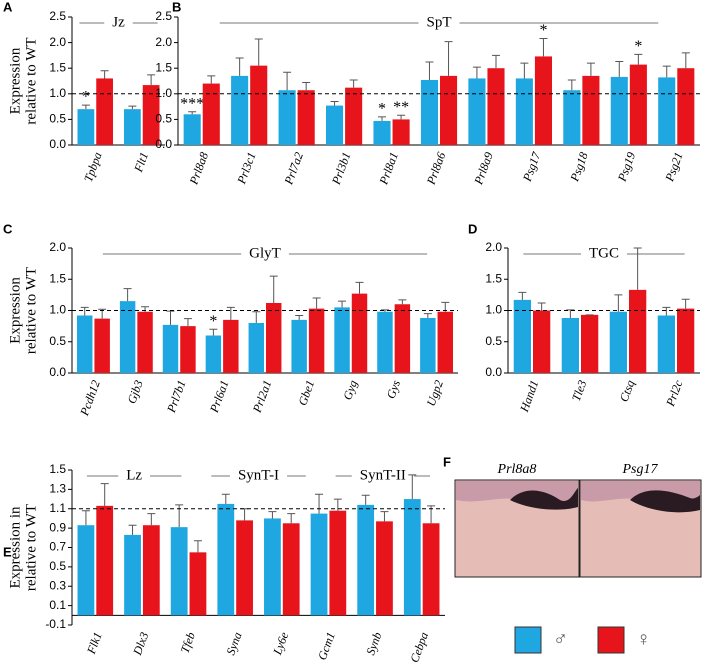 The width and height of the screenshot is (708, 664). Describe the element at coordinates (15, 80) in the screenshot. I see `y-axis-label: Expression` at that location.